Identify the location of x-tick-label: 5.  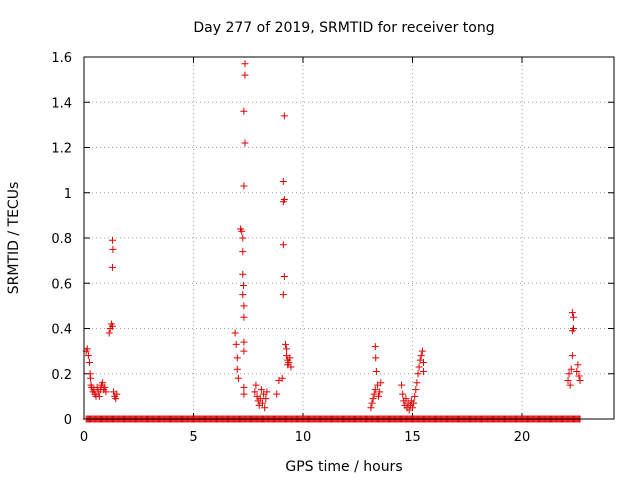
(193, 437).